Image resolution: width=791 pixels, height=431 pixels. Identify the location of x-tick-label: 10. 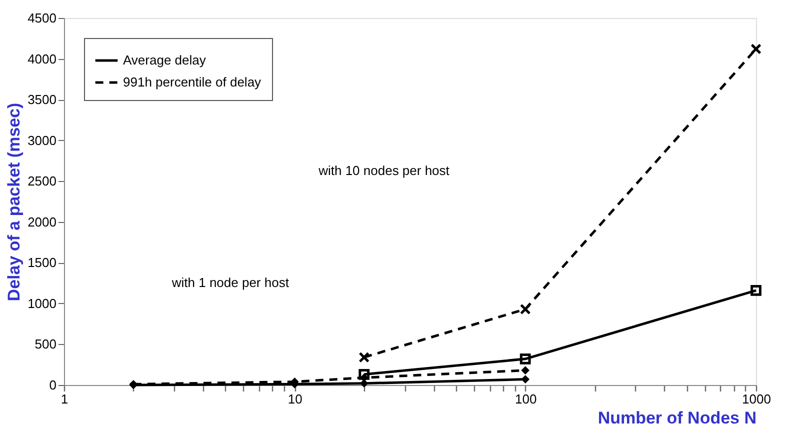
(295, 399).